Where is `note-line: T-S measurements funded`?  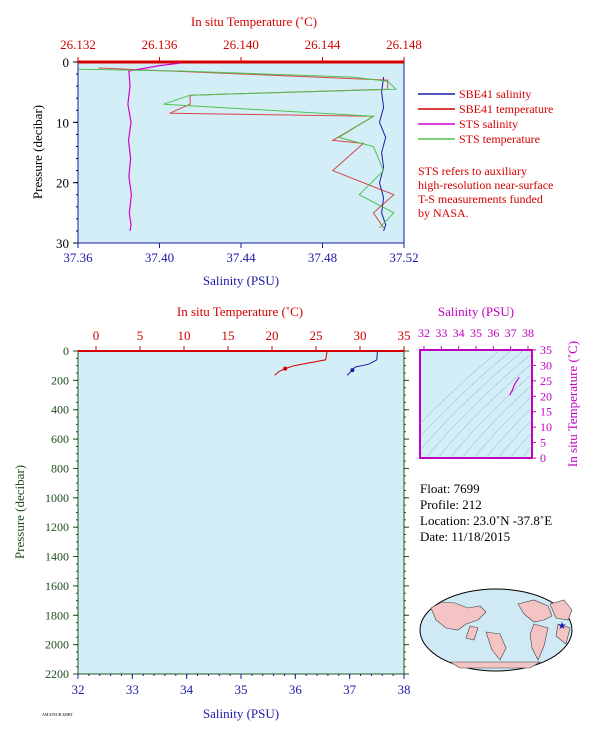
note-line: T-S measurements funded is located at coordinates (480, 199).